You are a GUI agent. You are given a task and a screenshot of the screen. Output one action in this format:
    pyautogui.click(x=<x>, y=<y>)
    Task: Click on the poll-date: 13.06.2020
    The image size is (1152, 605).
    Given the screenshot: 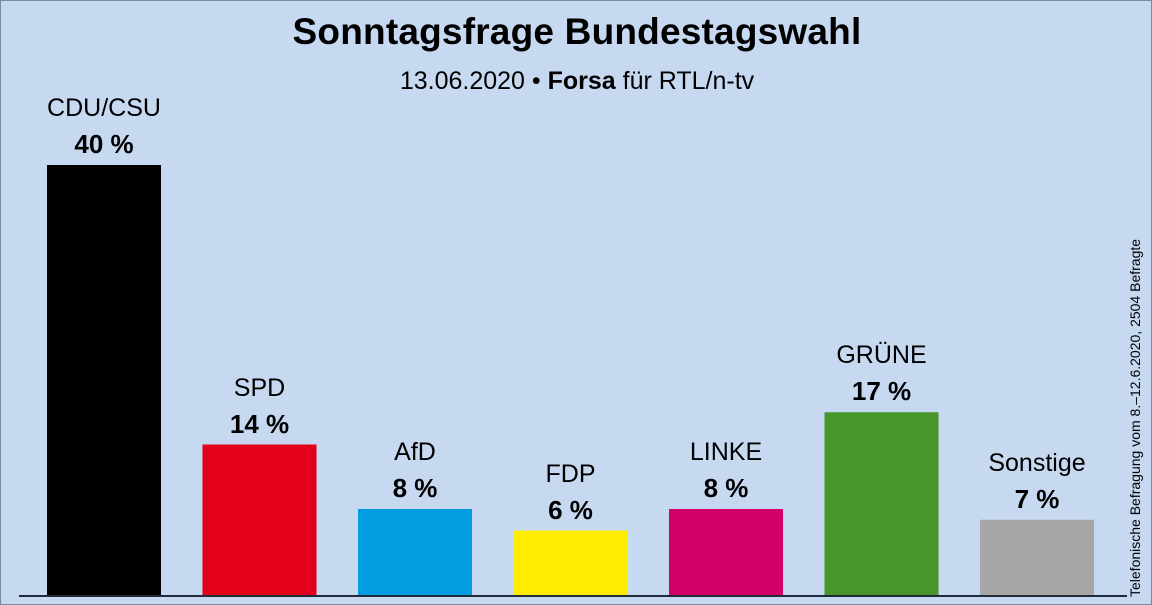 What is the action you would take?
    pyautogui.click(x=462, y=81)
    